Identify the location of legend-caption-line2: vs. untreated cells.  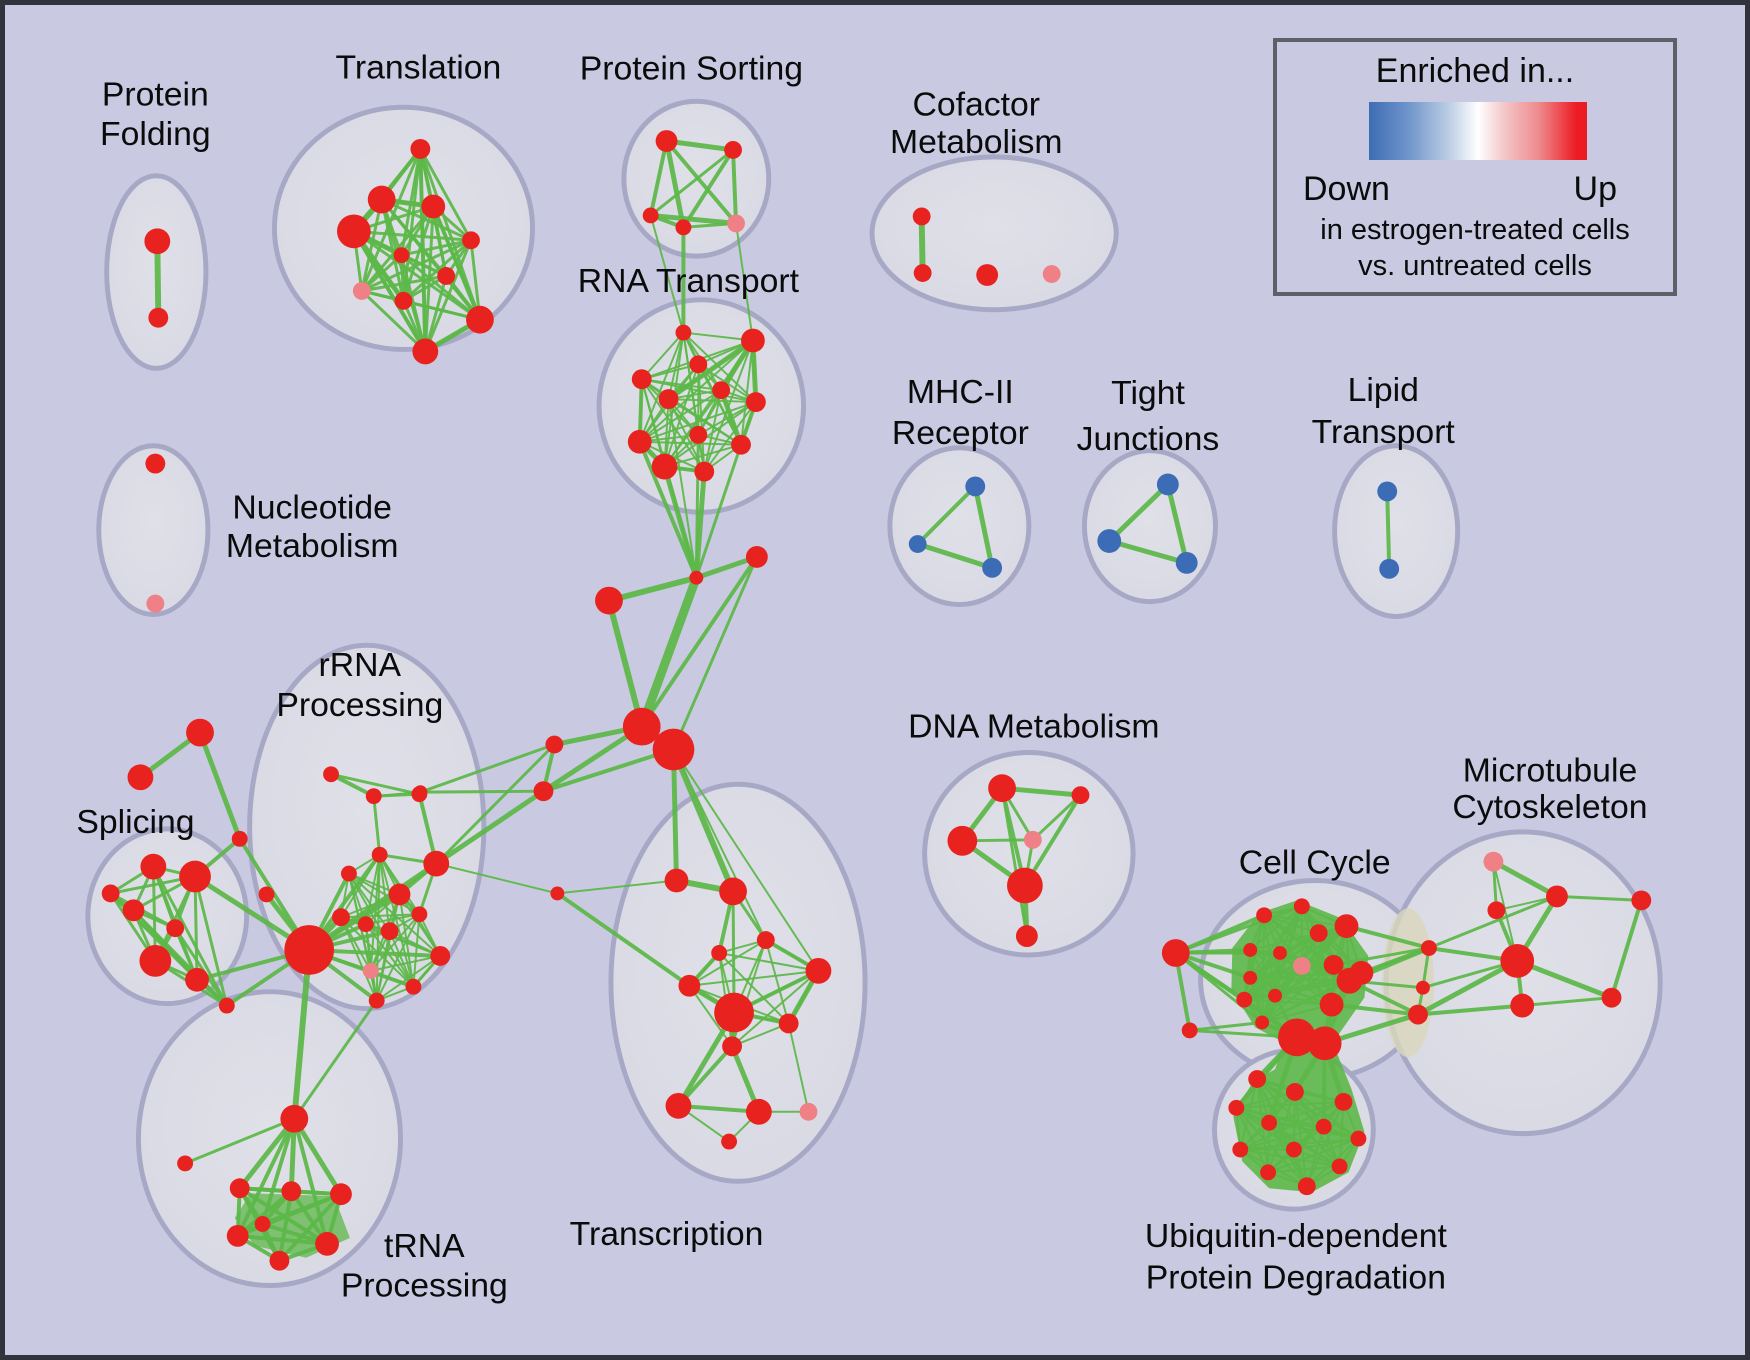
(1475, 266).